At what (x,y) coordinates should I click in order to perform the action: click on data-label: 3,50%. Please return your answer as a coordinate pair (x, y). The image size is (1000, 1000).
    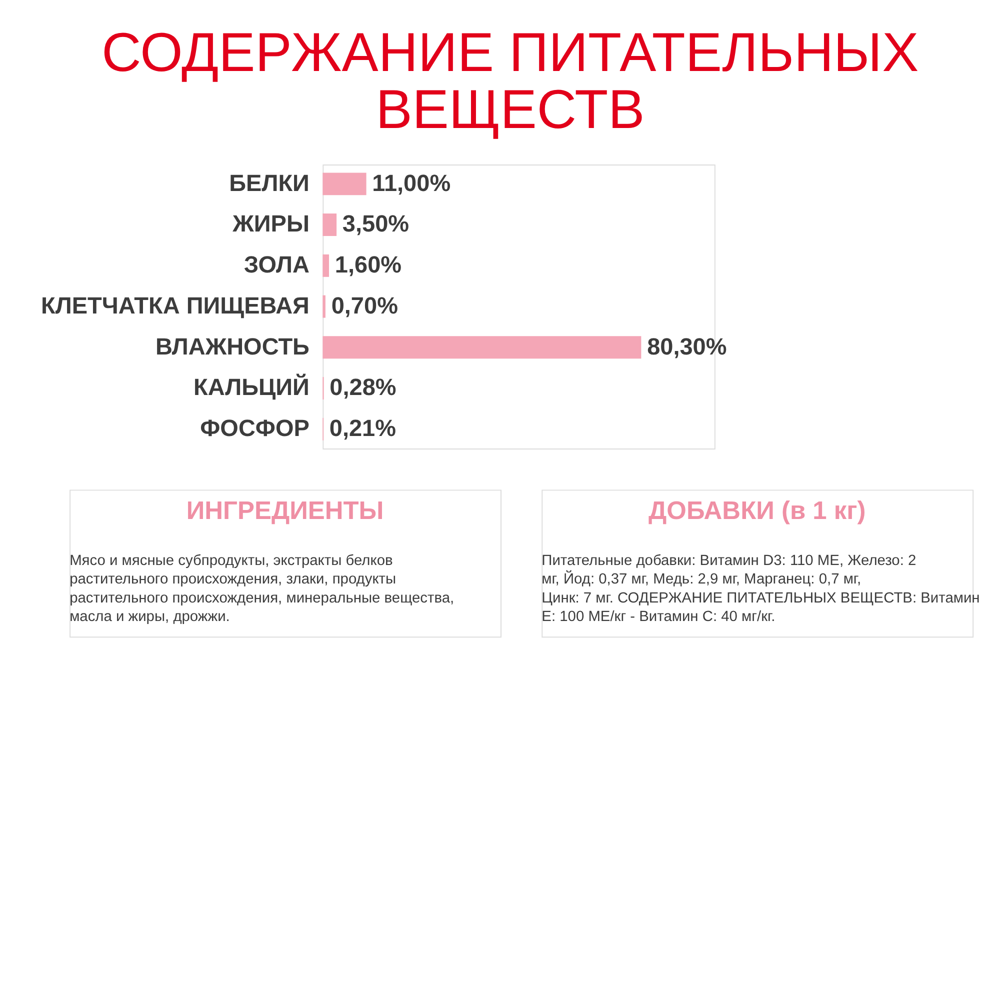
    Looking at the image, I should click on (376, 223).